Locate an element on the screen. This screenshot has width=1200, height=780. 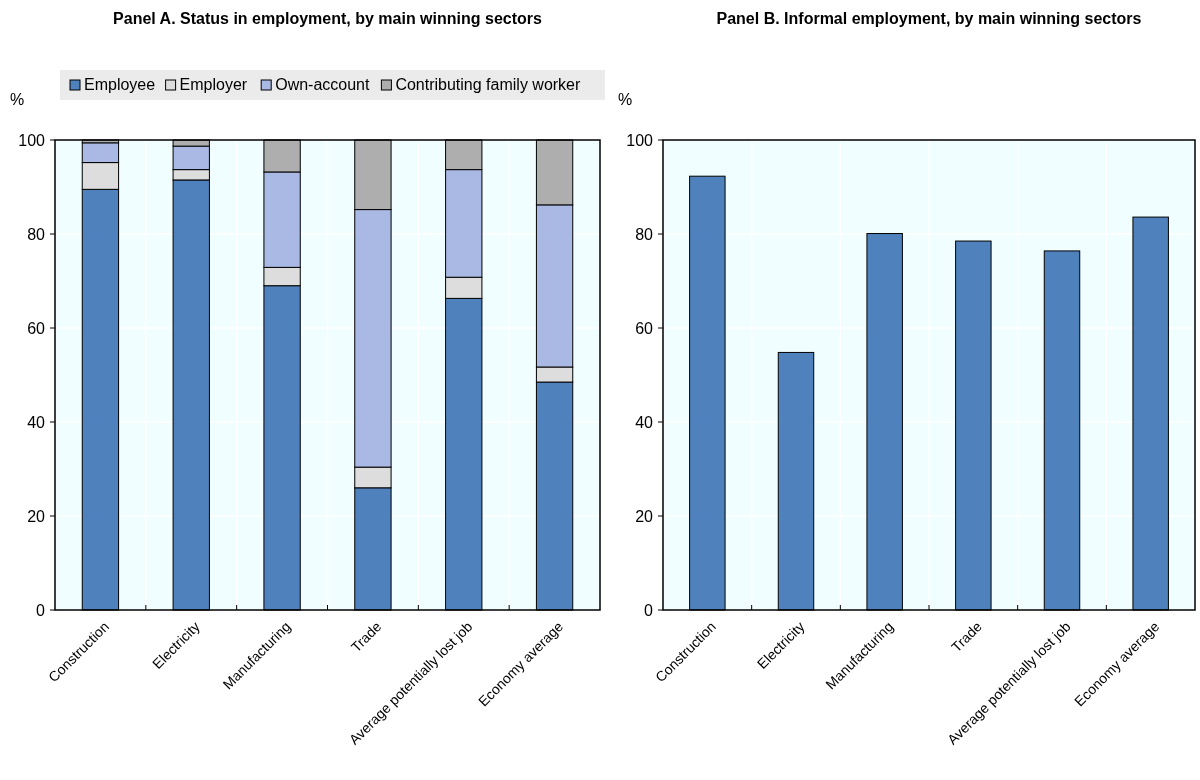
legend-label: Own-account is located at coordinates (323, 84).